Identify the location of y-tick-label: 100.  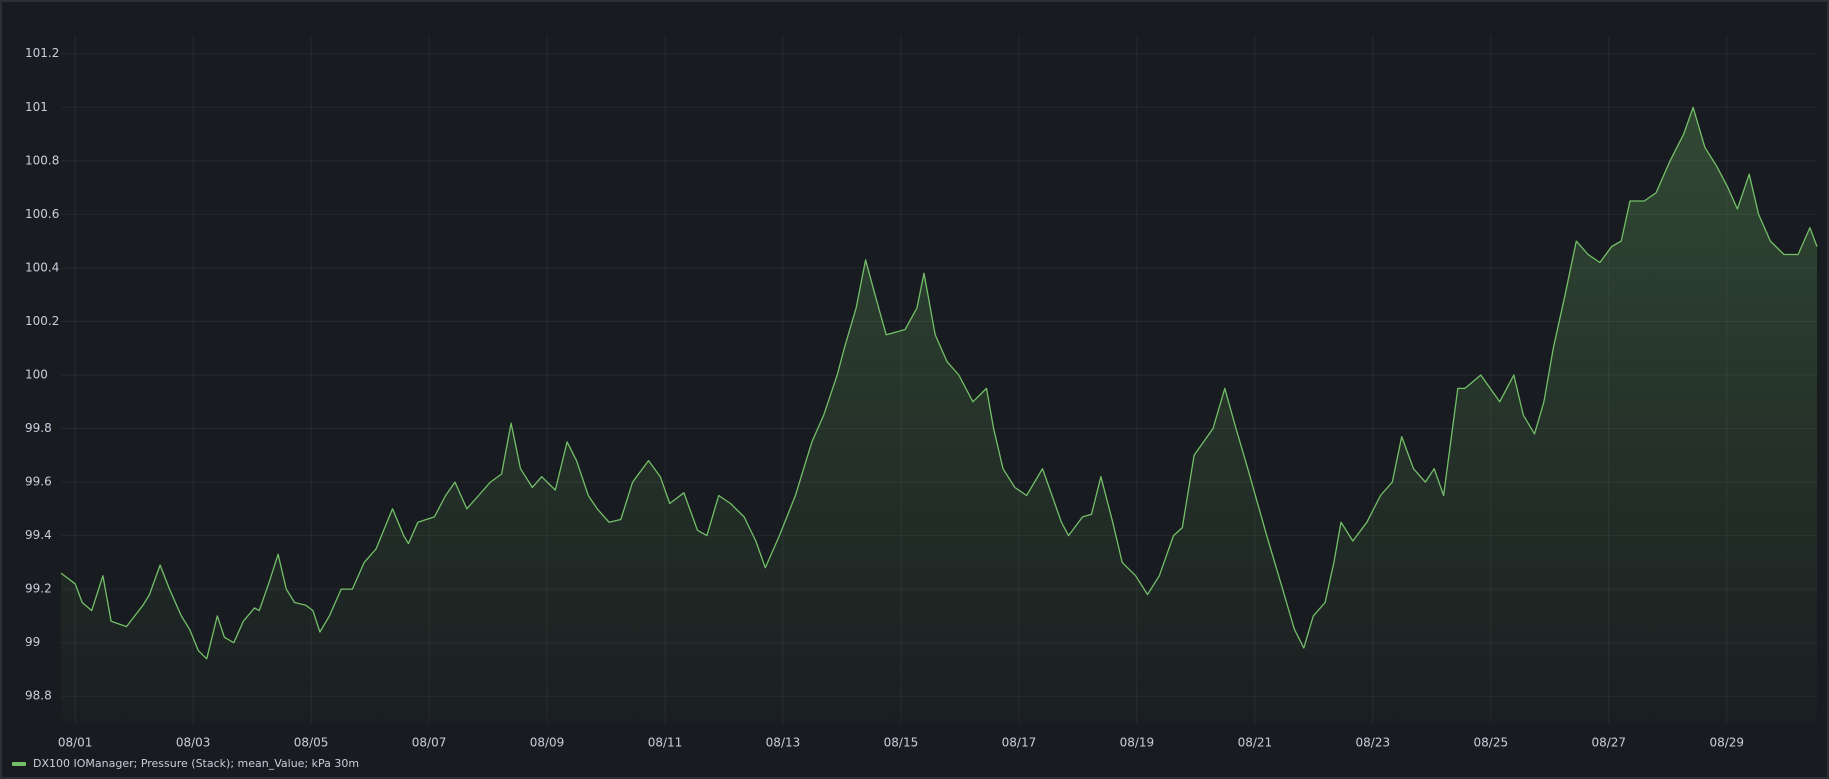
(36, 374).